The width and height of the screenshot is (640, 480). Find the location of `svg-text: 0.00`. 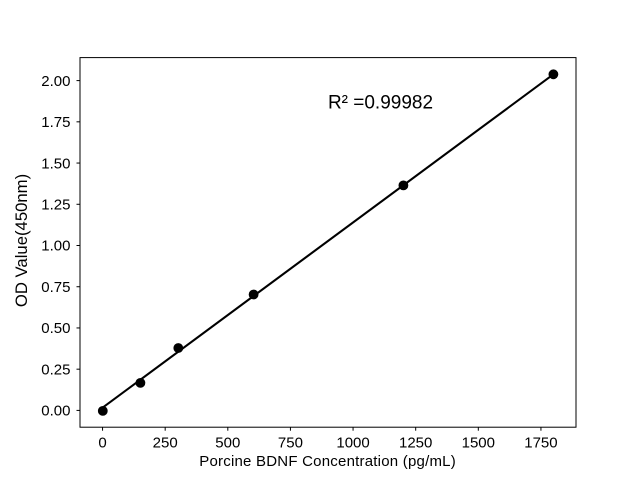

svg-text: 0.00 is located at coordinates (55, 411).